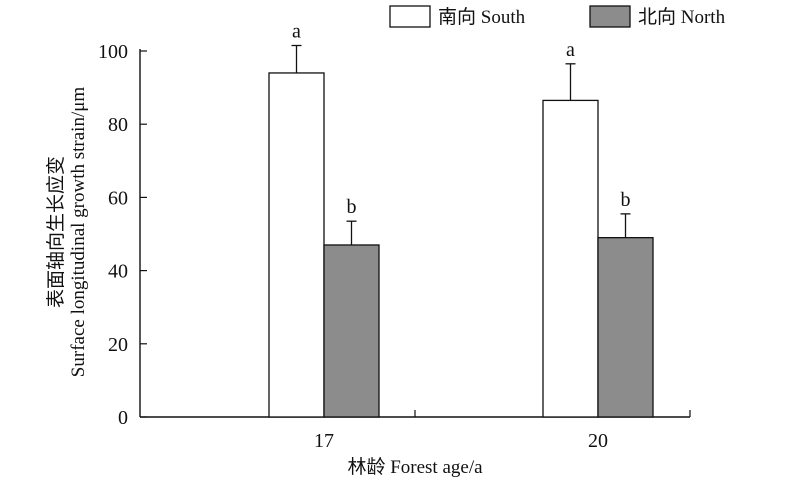  Describe the element at coordinates (682, 17) in the screenshot. I see `legend-label-north: 北向 North` at that location.